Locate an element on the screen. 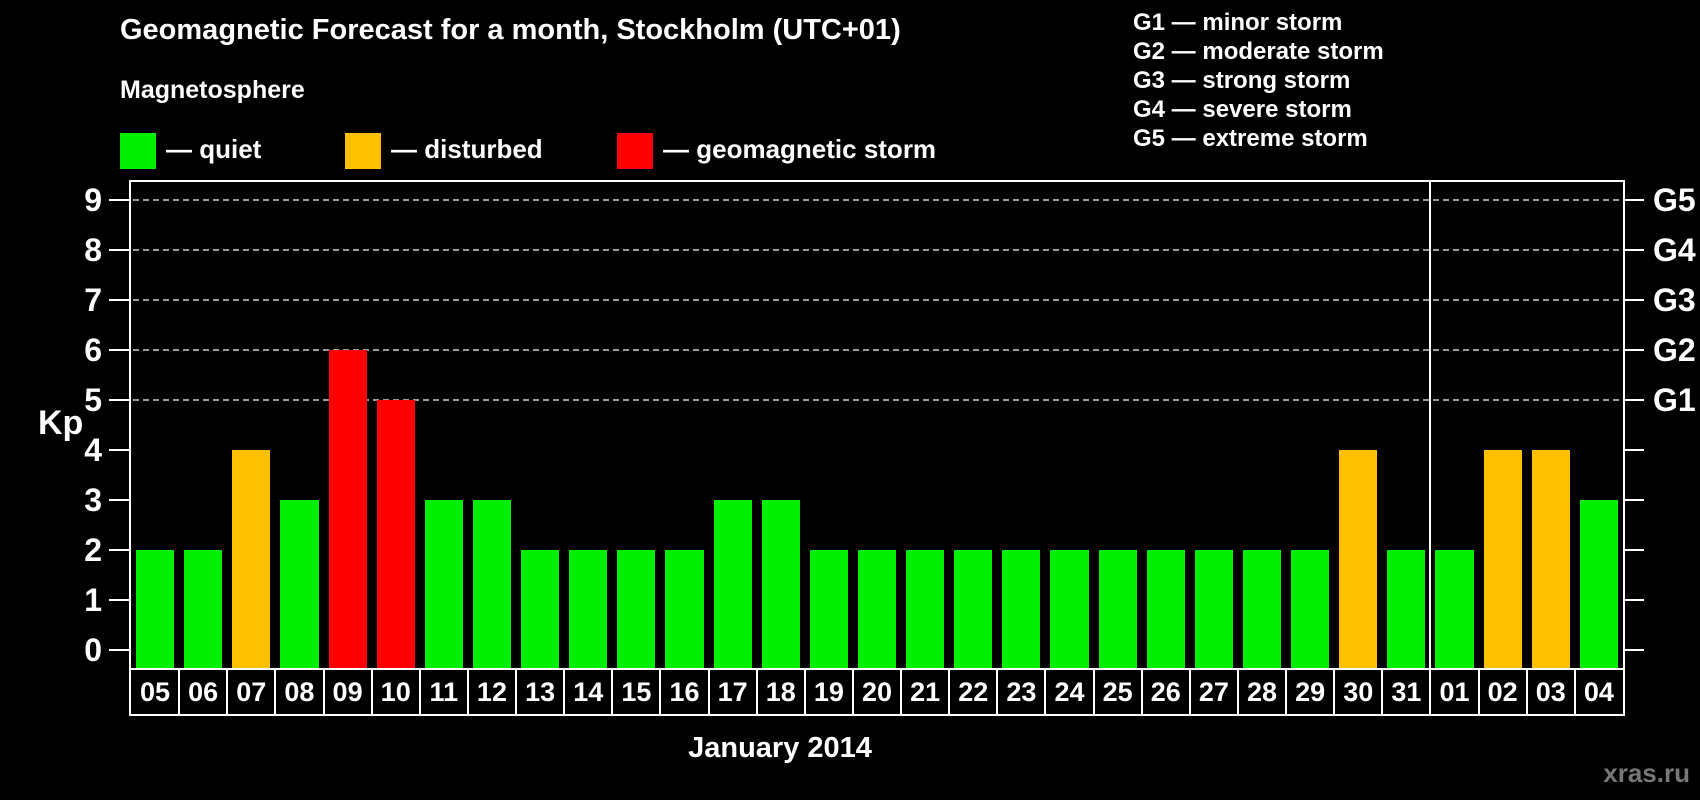 This screenshot has height=800, width=1700. day-label-25: 25 is located at coordinates (1117, 692).